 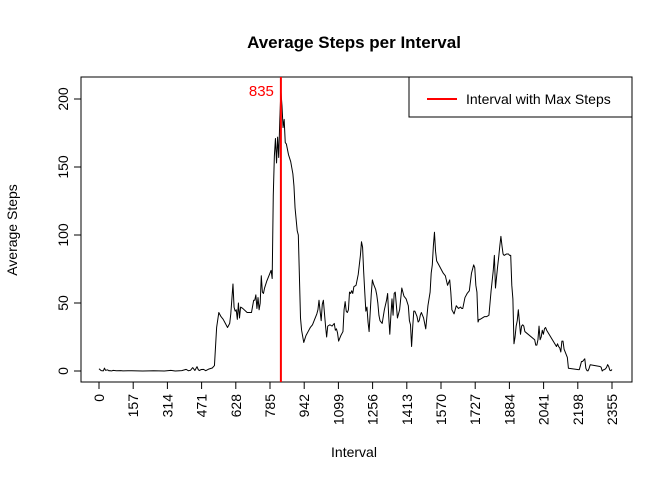 What do you see at coordinates (63, 235) in the screenshot?
I see `y-tick-label: 100` at bounding box center [63, 235].